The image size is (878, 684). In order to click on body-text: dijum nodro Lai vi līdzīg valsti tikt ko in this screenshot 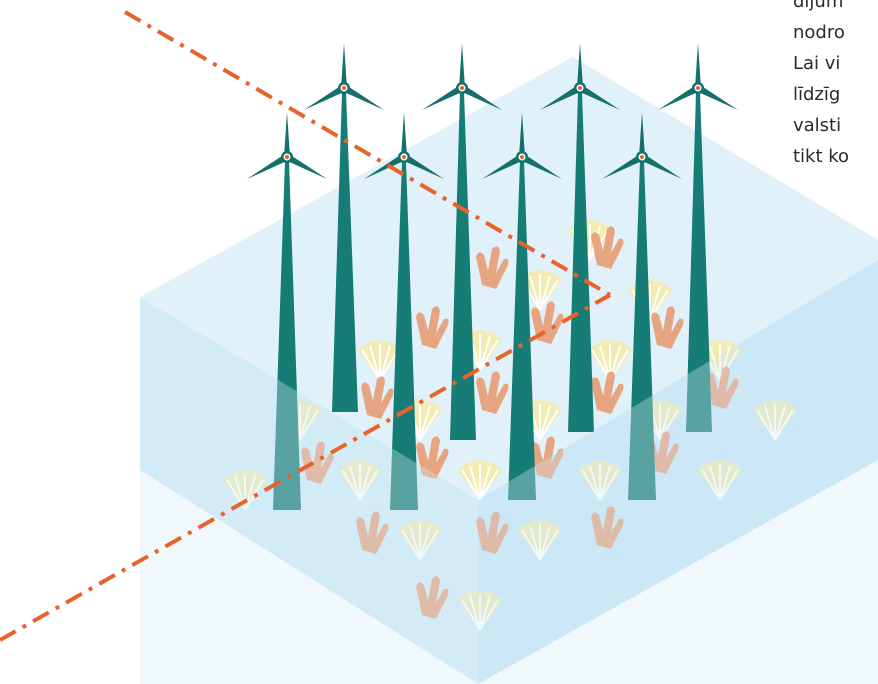, I will do `click(835, 86)`.